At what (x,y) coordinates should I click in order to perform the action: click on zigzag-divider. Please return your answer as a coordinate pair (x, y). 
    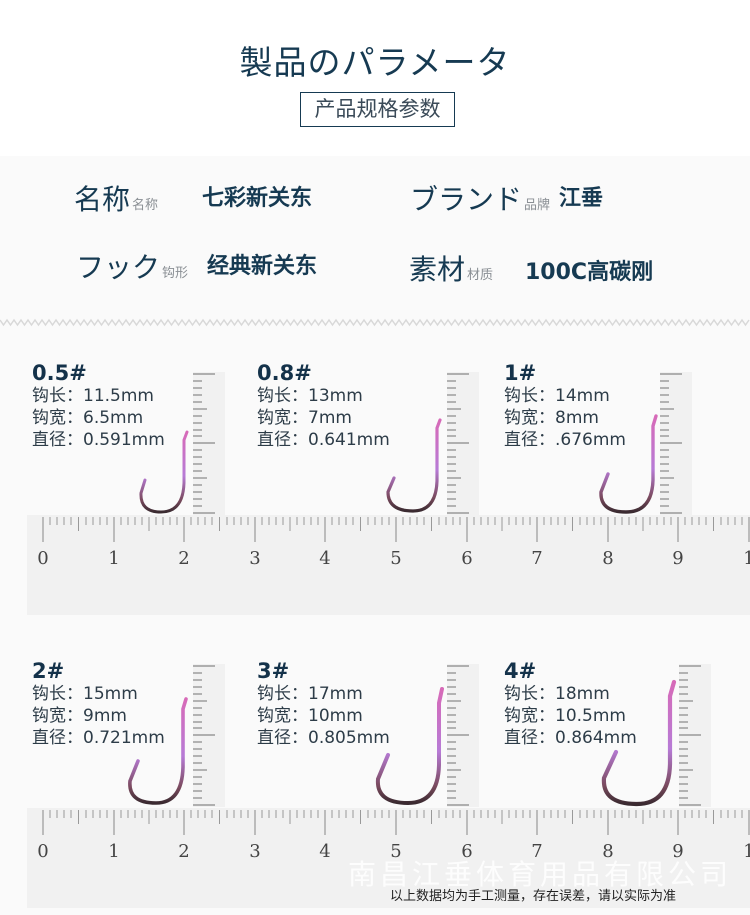
    Looking at the image, I should click on (375, 322).